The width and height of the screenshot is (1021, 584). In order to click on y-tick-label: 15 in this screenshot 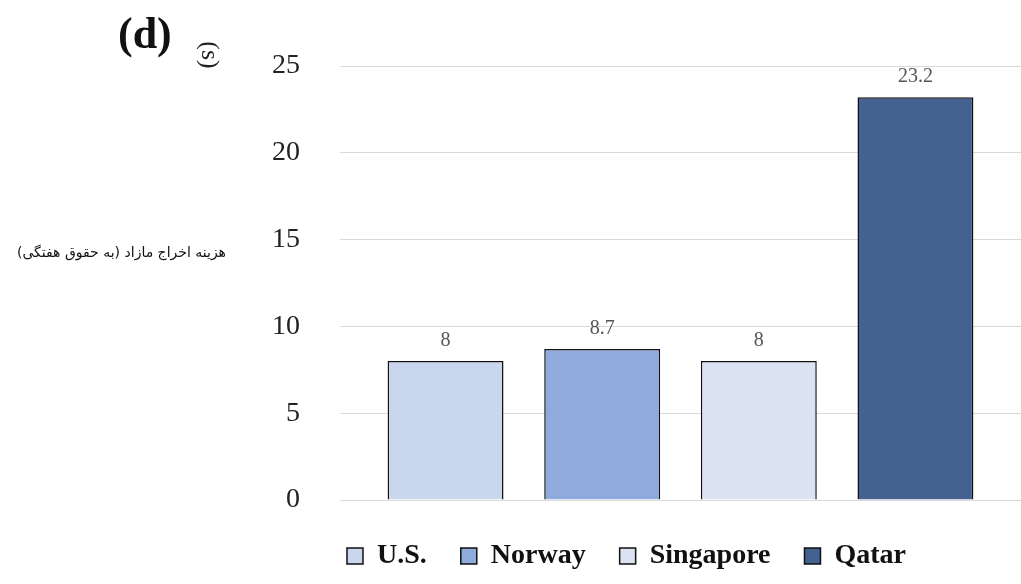, I will do `click(286, 237)`.